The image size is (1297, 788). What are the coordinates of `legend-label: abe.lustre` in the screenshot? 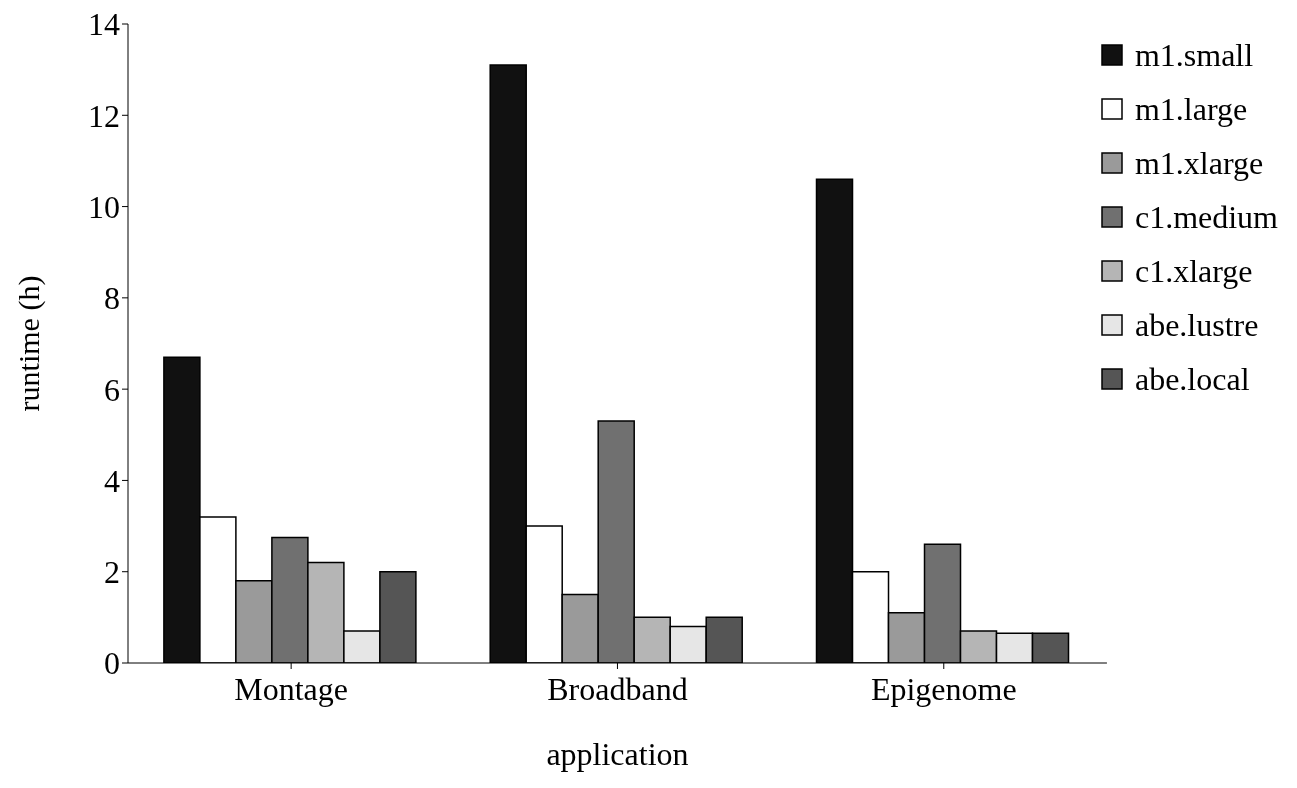 It's located at (1196, 325).